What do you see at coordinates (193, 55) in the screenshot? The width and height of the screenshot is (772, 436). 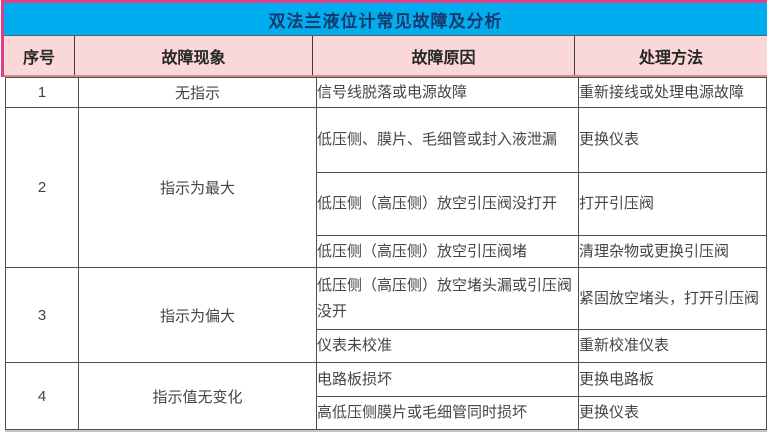 I see `column-header-phenomenon: 故障现象` at bounding box center [193, 55].